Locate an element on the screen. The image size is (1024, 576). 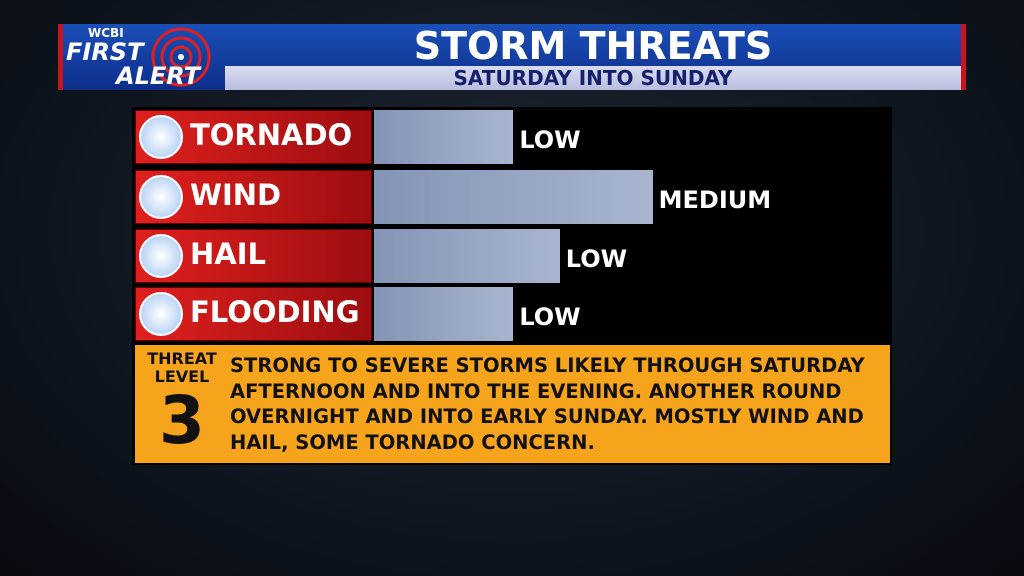
logo-line1: FIRST is located at coordinates (105, 52).